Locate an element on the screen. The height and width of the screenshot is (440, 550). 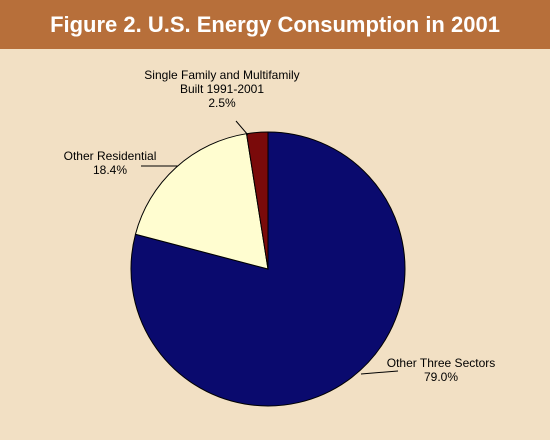
slice-label-1: Other Residential 18.4% is located at coordinates (110, 163).